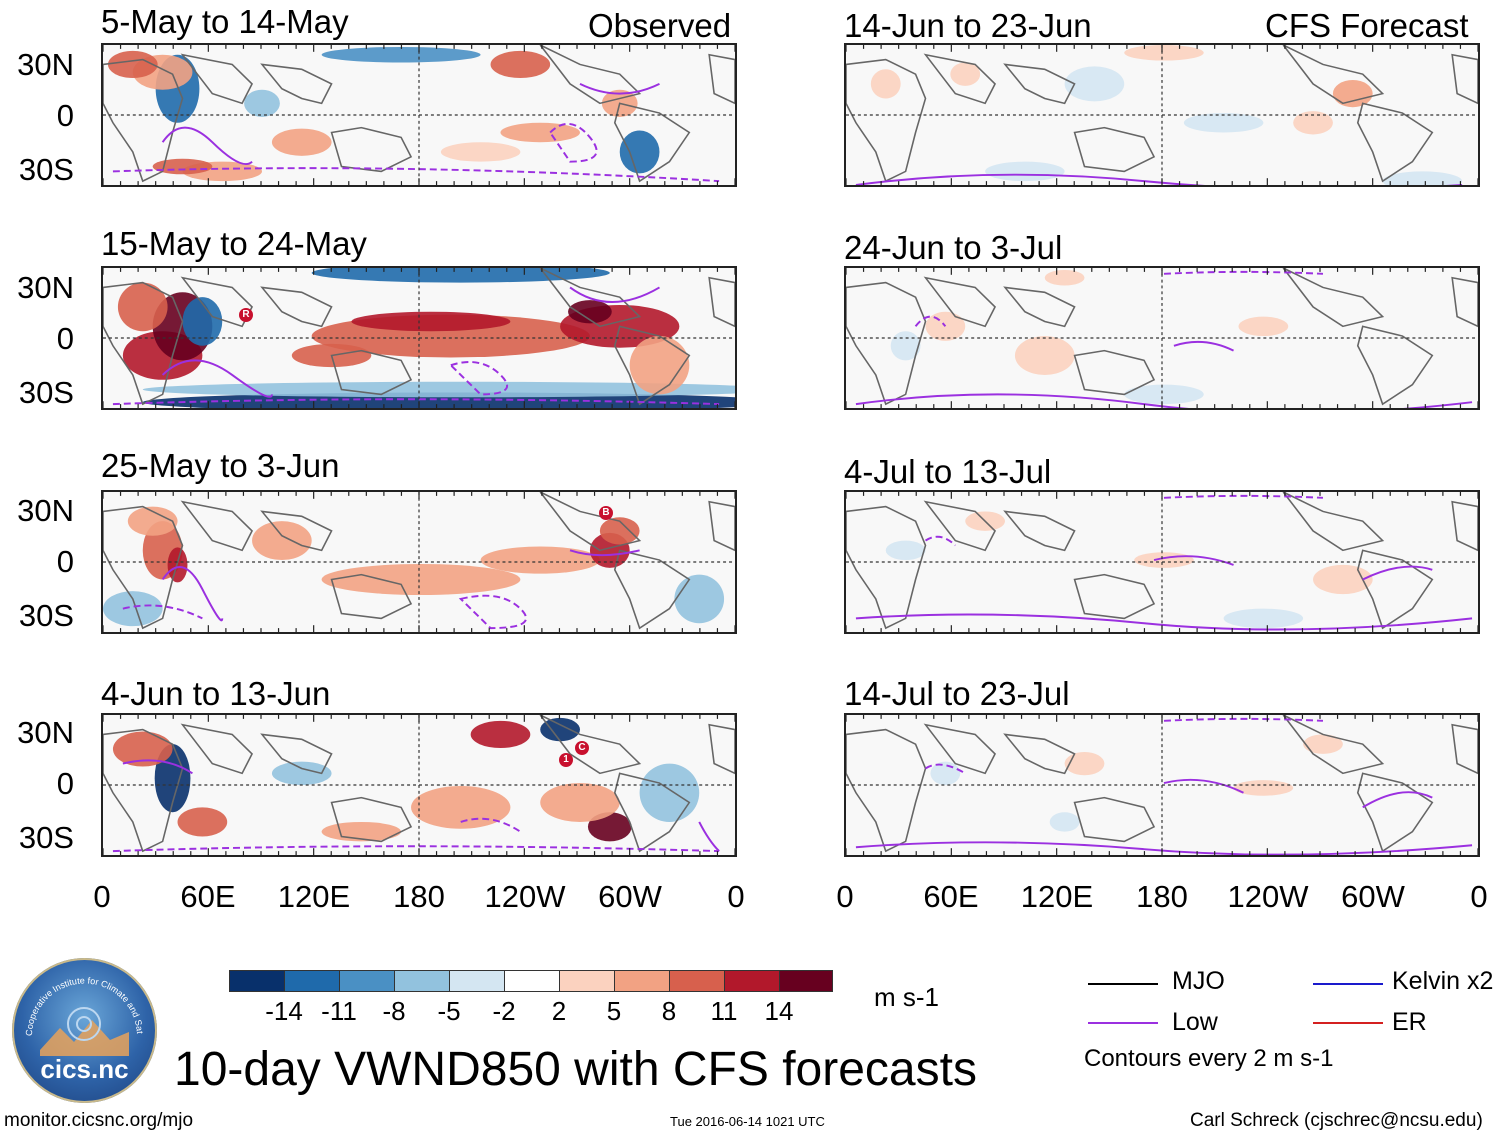 The height and width of the screenshot is (1137, 1510). I want to click on obs-map-panel-2: R, so click(419, 338).